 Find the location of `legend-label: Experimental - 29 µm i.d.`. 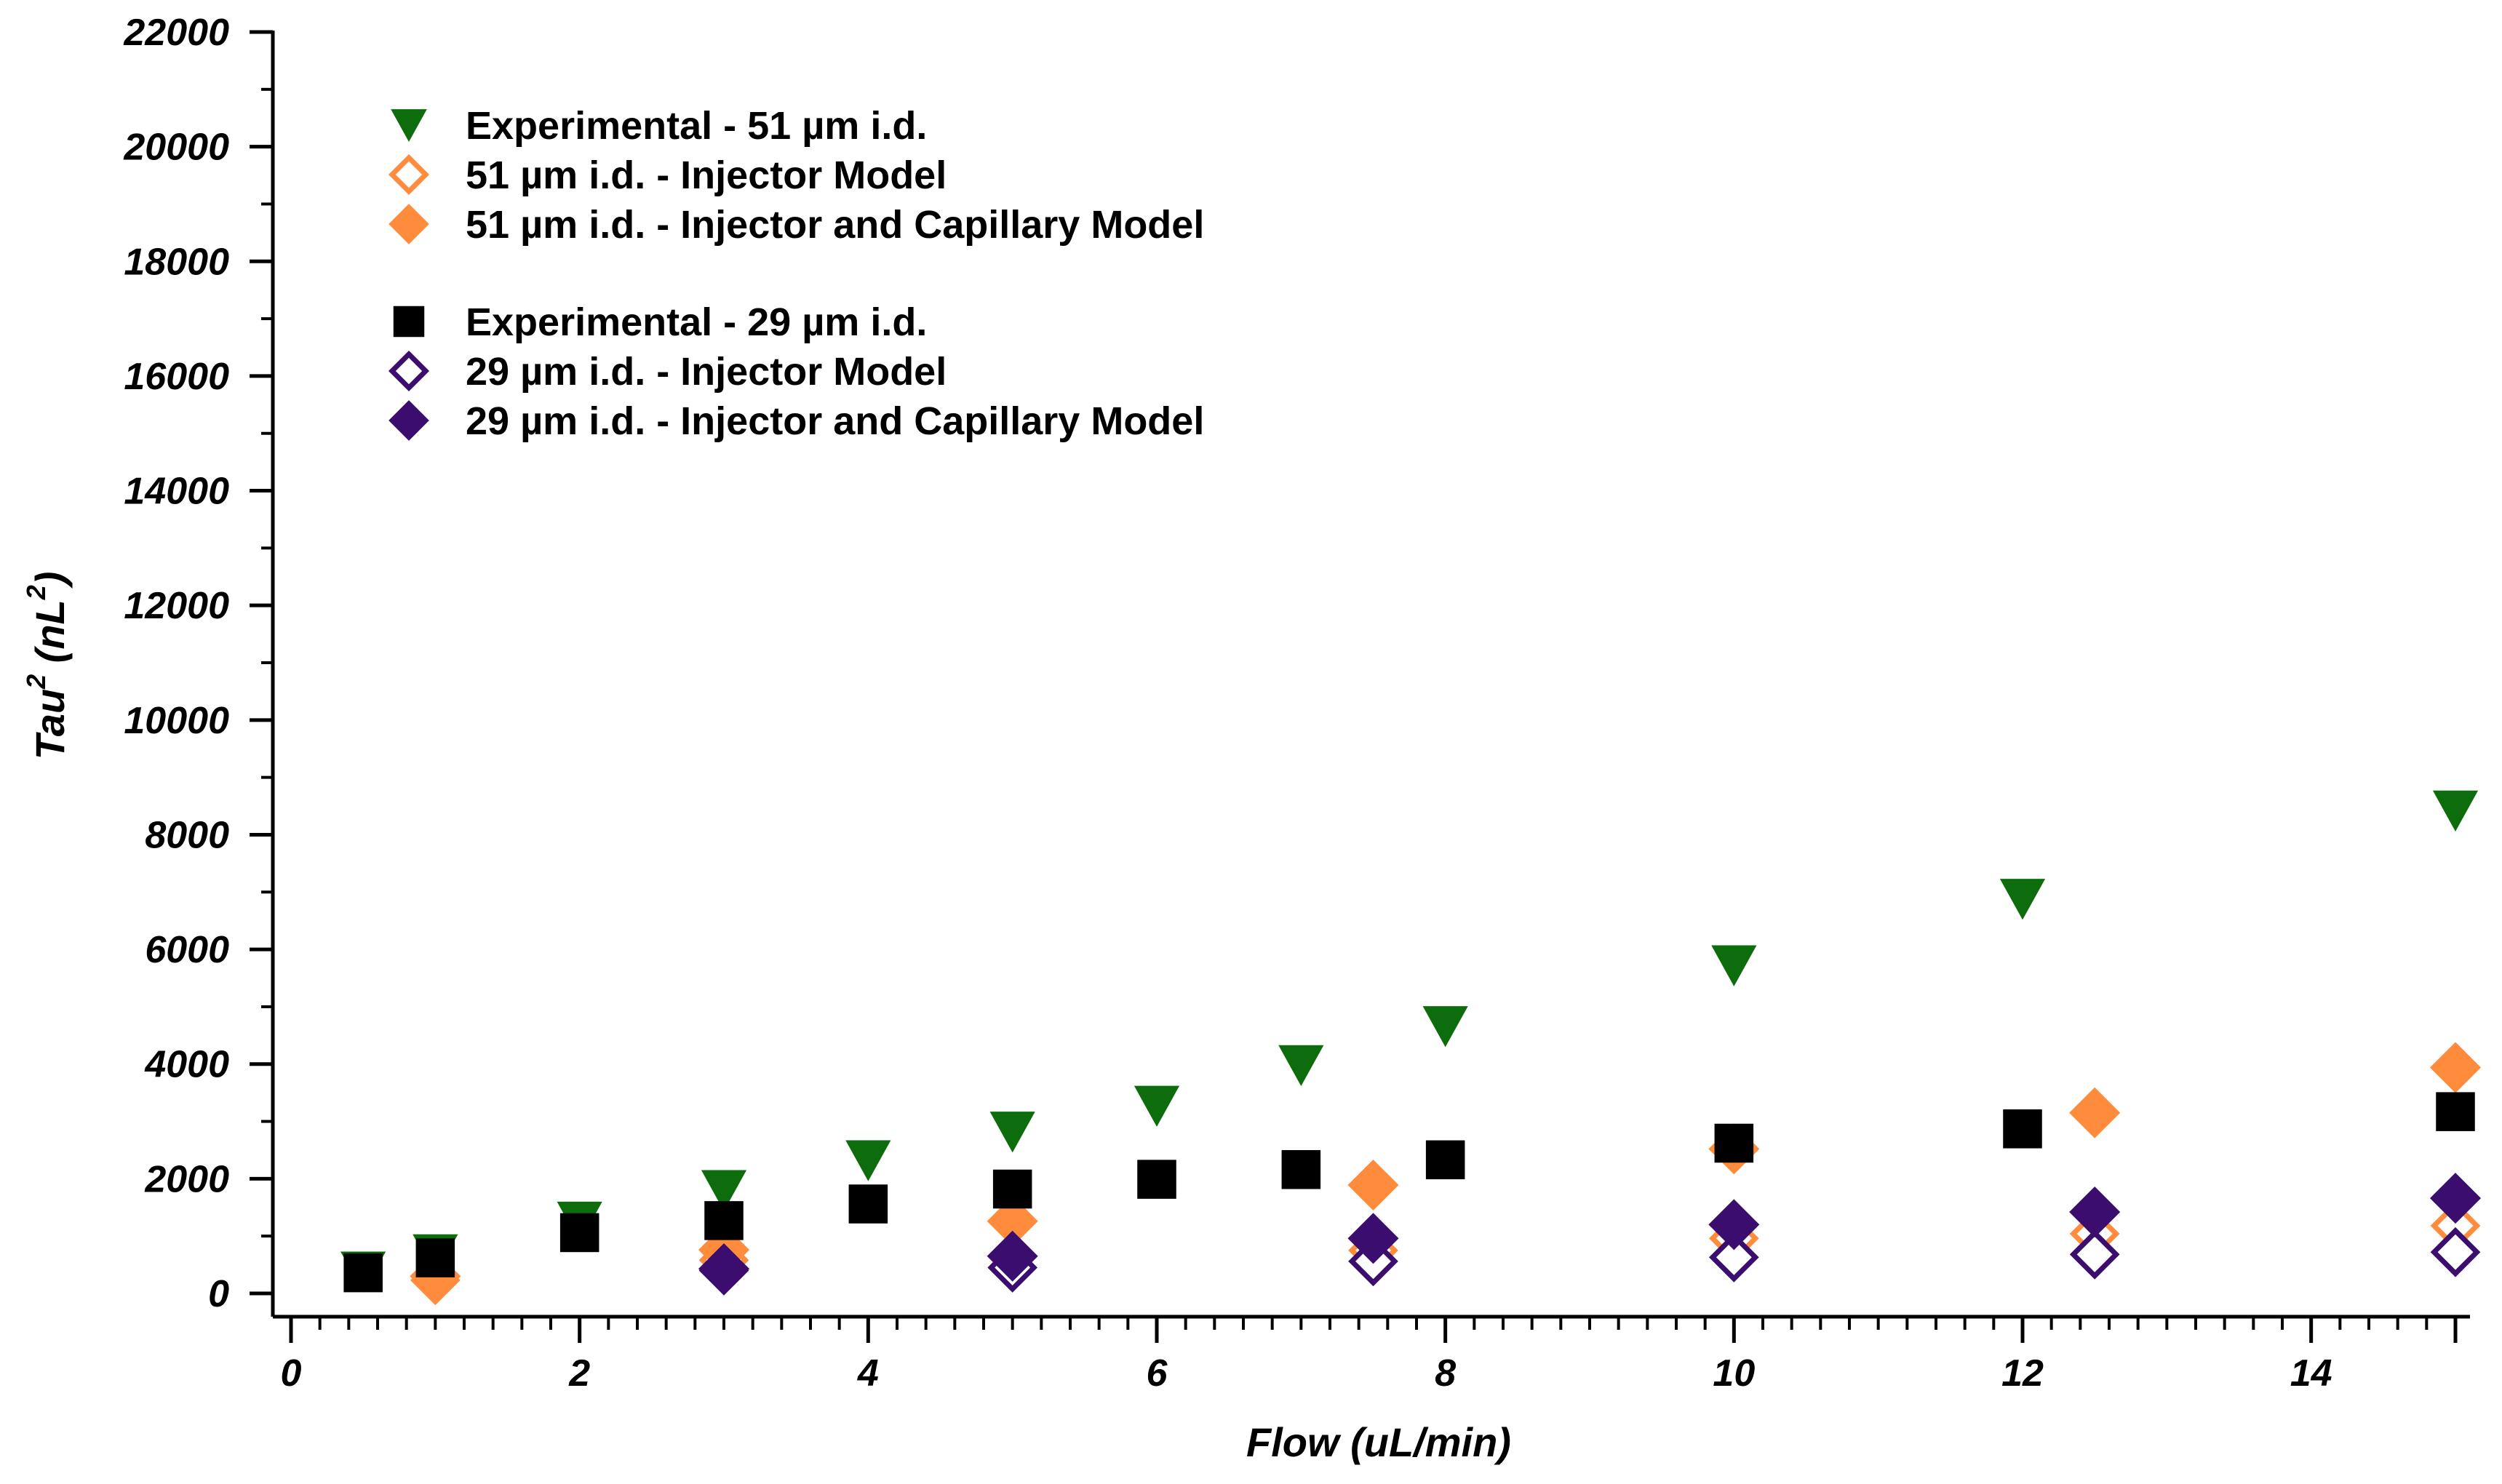

legend-label: Experimental - 29 µm i.d. is located at coordinates (696, 322).